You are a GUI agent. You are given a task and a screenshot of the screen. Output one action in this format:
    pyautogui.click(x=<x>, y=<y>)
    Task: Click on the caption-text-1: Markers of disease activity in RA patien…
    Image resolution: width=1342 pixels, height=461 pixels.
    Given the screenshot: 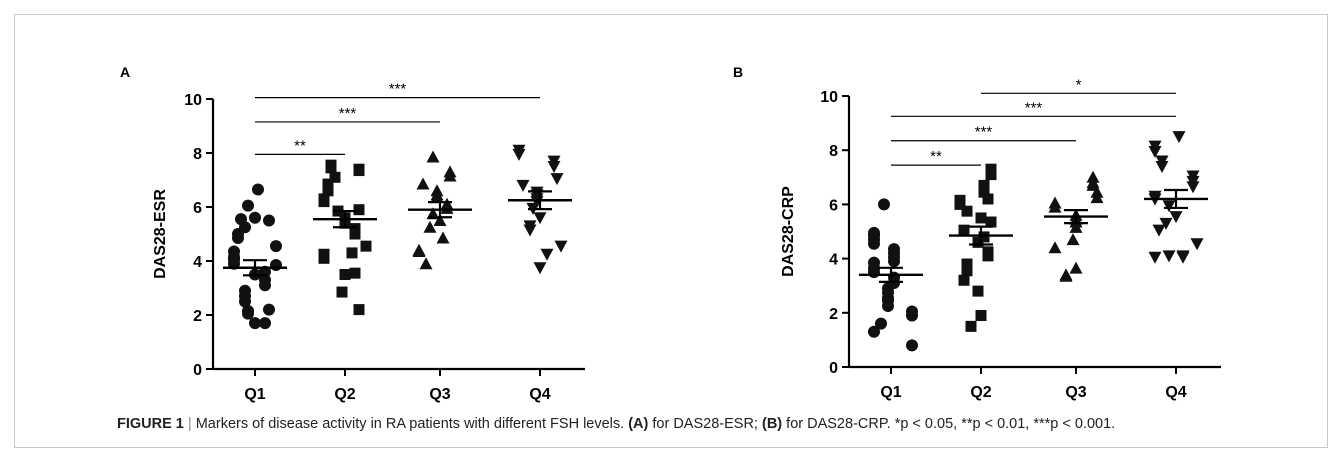 What is the action you would take?
    pyautogui.click(x=410, y=424)
    